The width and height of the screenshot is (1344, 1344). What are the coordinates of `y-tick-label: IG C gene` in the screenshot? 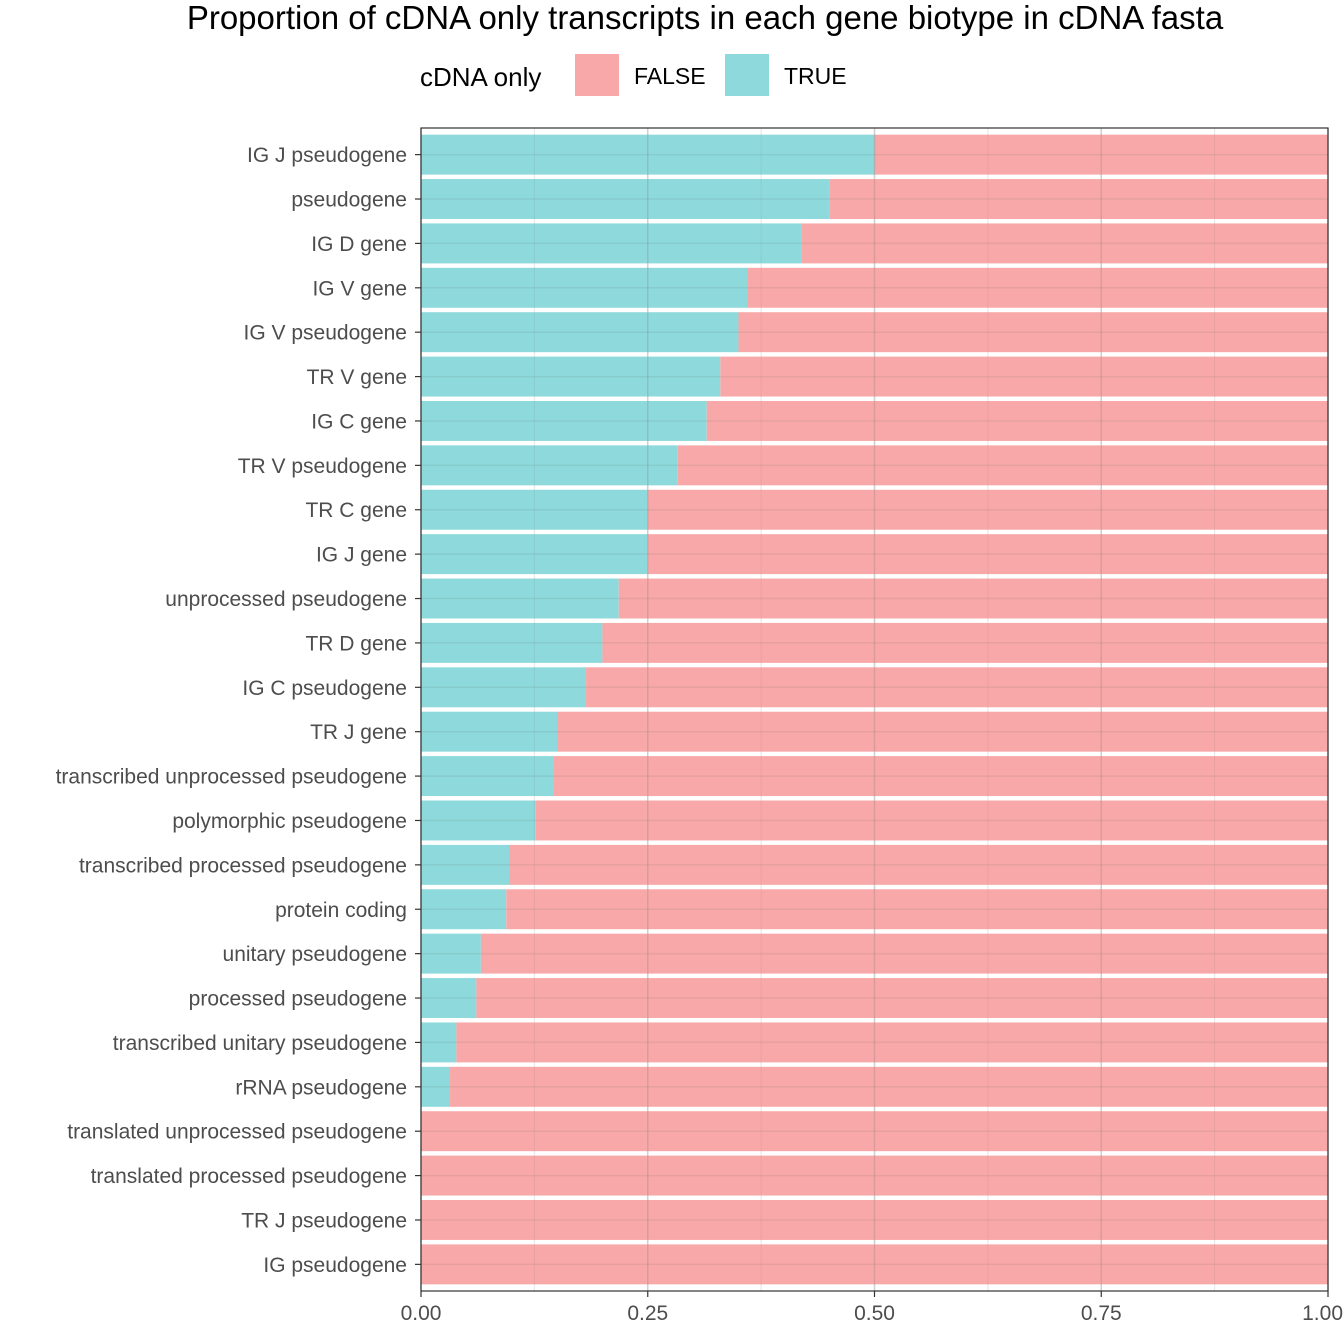 It's located at (359, 421).